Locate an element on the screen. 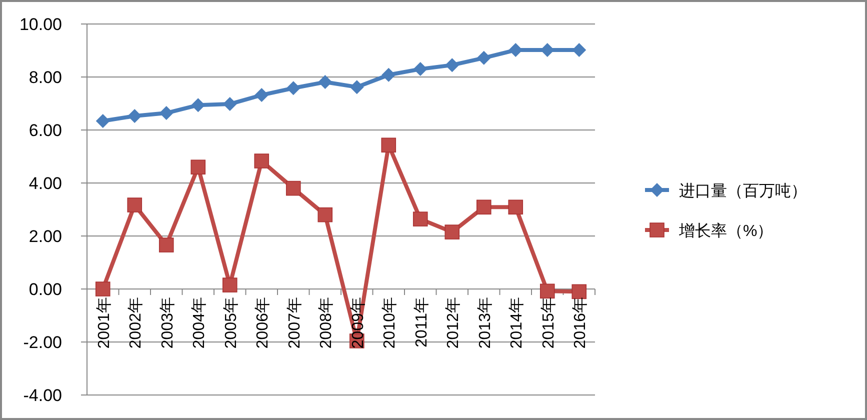 This screenshot has width=867, height=420. x-tick-label: 2007年 is located at coordinates (295, 323).